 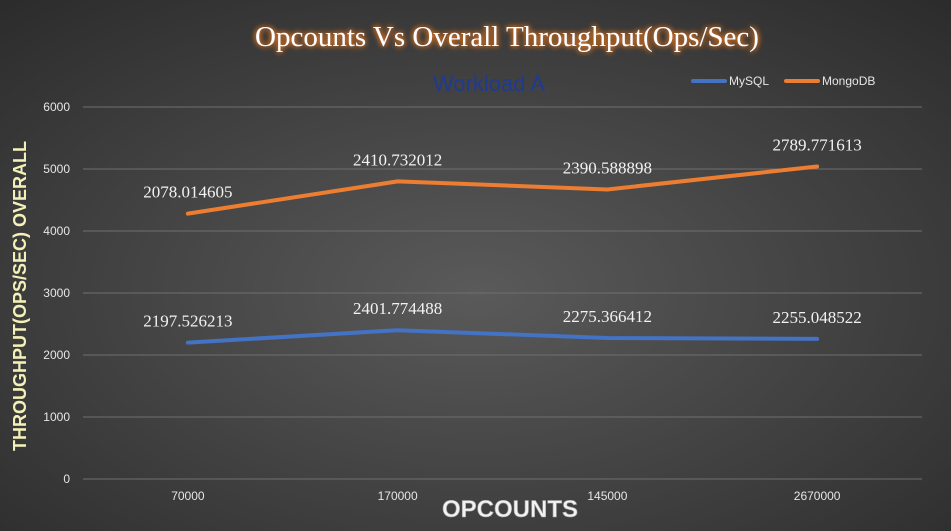 I want to click on x-tick-label: 170000, so click(x=398, y=496).